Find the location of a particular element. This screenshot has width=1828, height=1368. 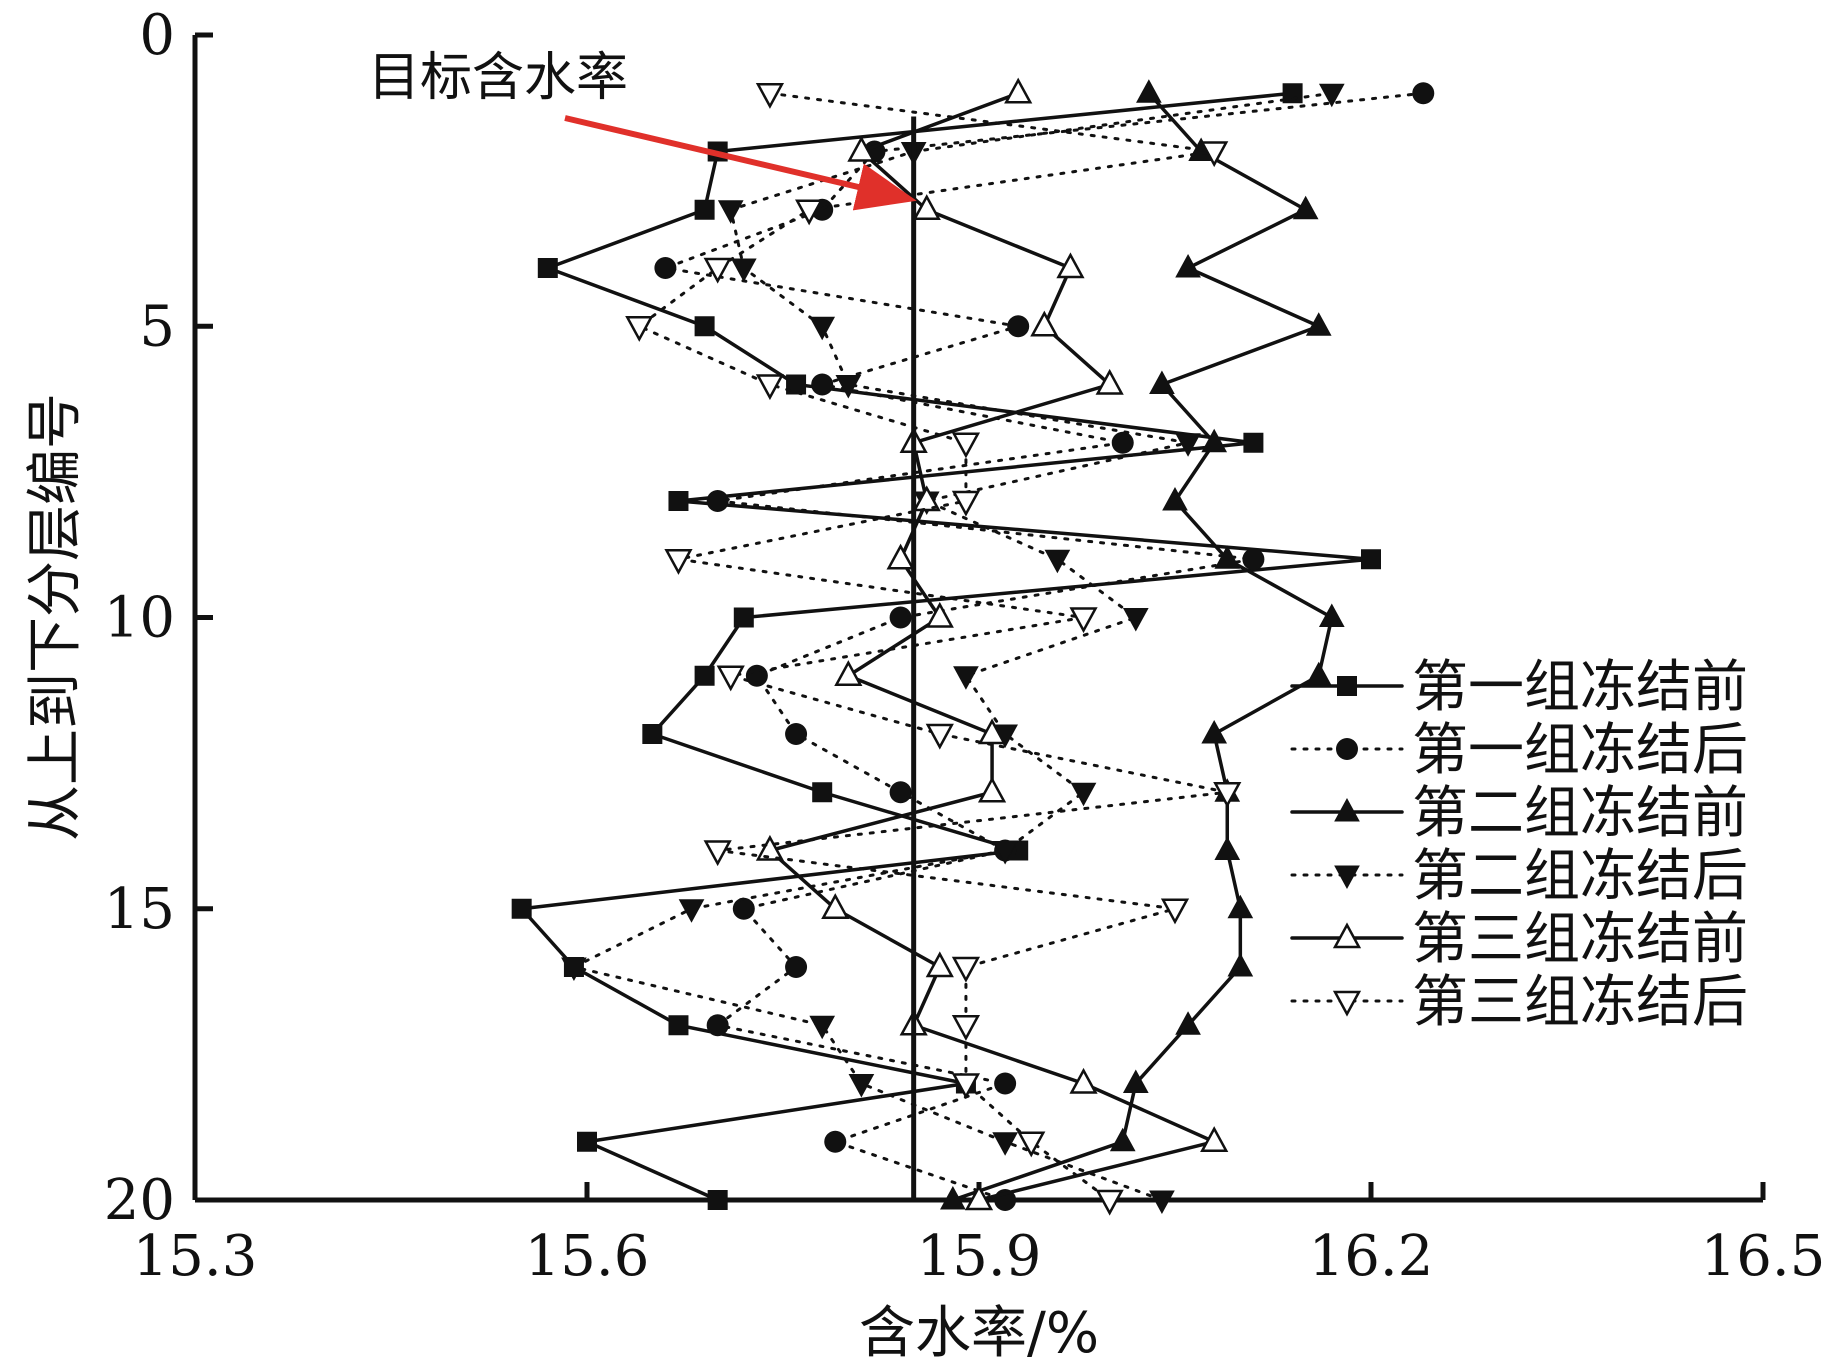

target-annotation-arrow is located at coordinates (740, 163).